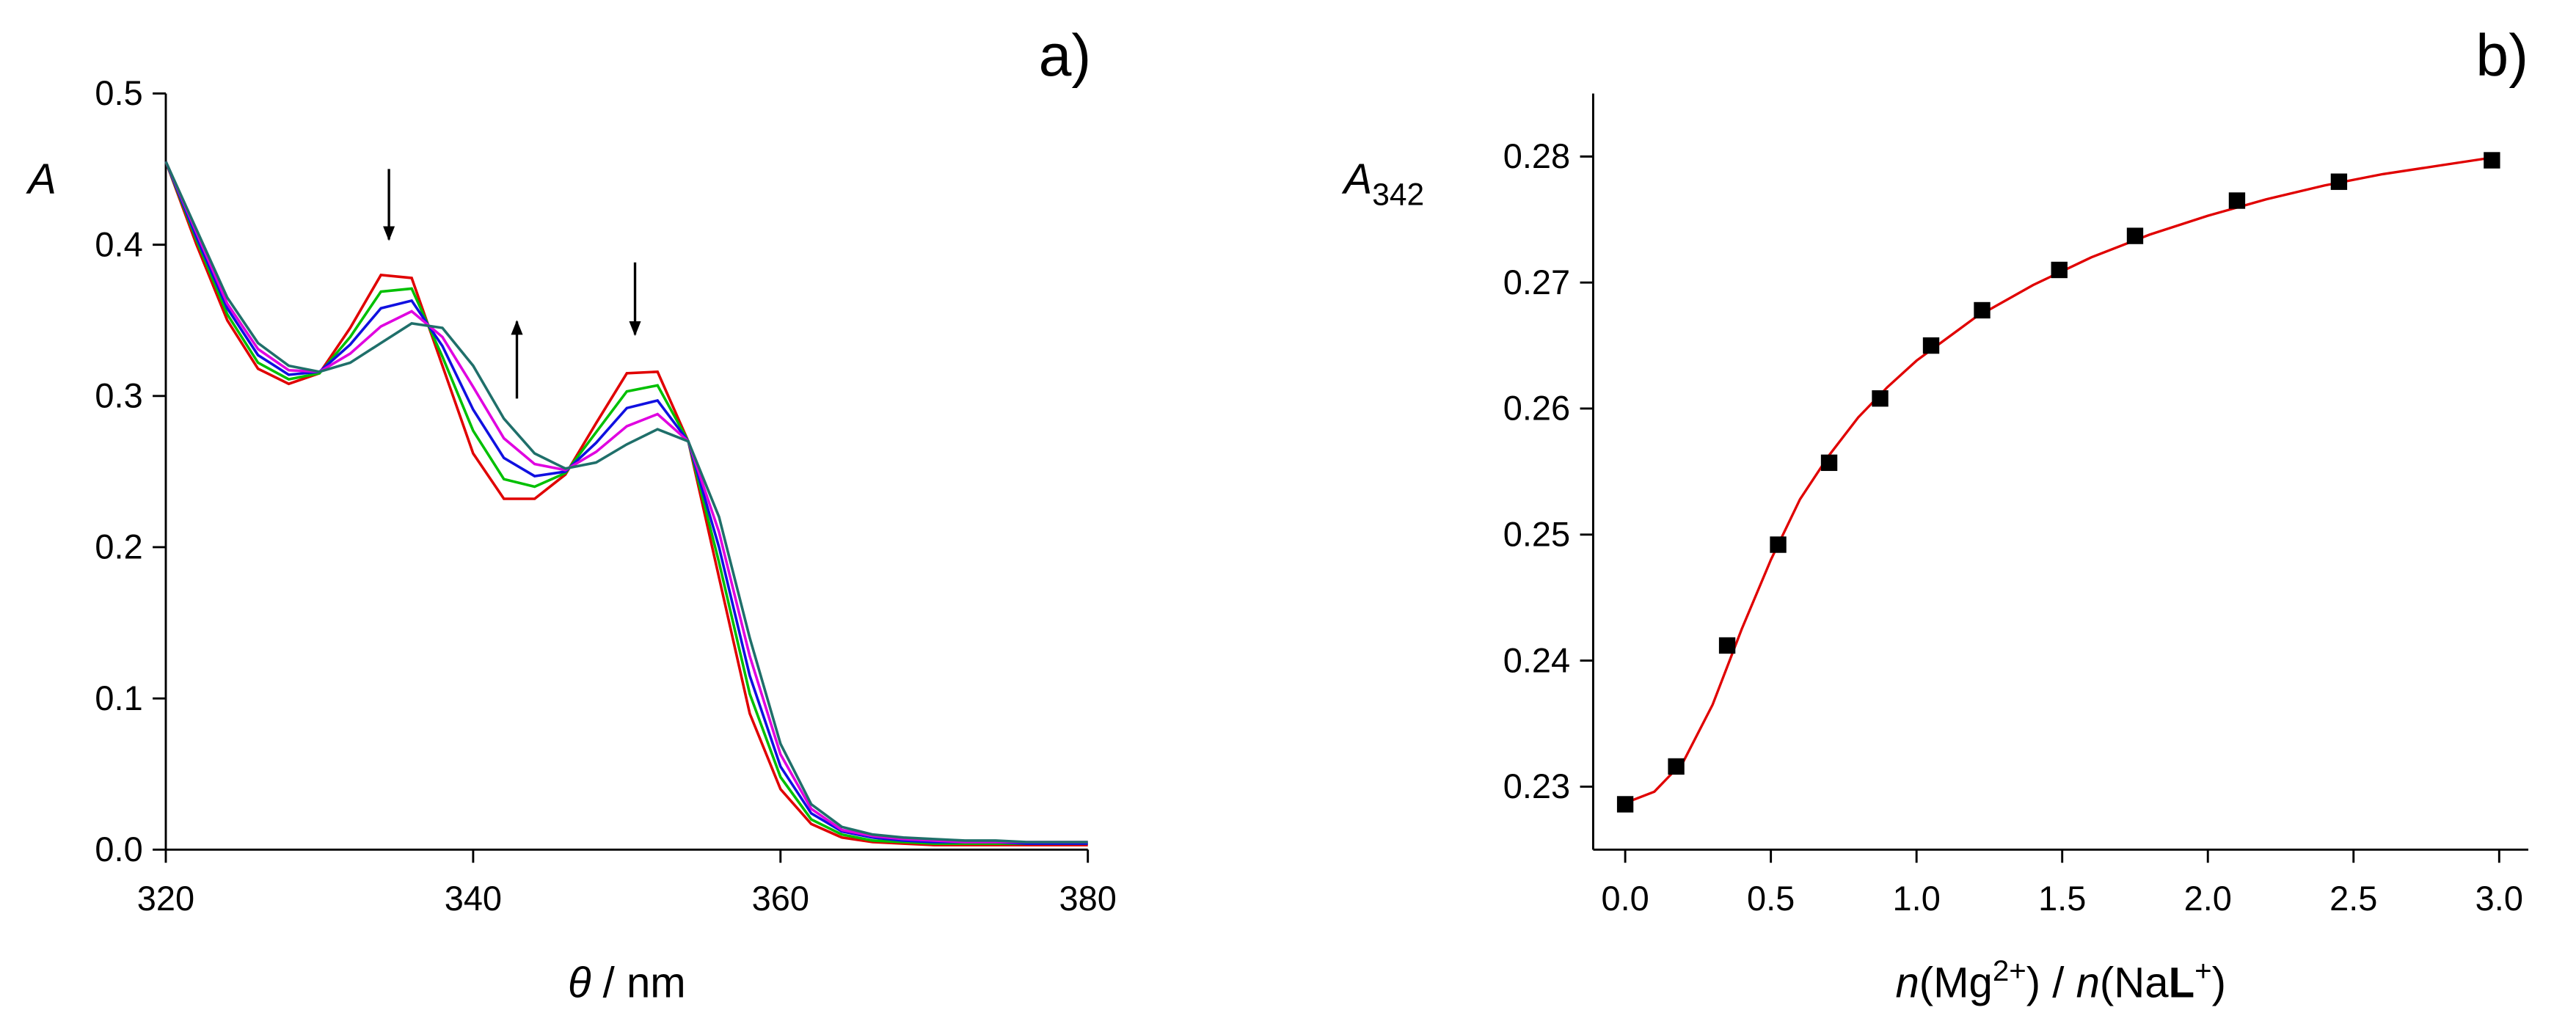 The image size is (2576, 1035). Describe the element at coordinates (1956, 983) in the screenshot. I see `x-label-part: (Mg` at that location.